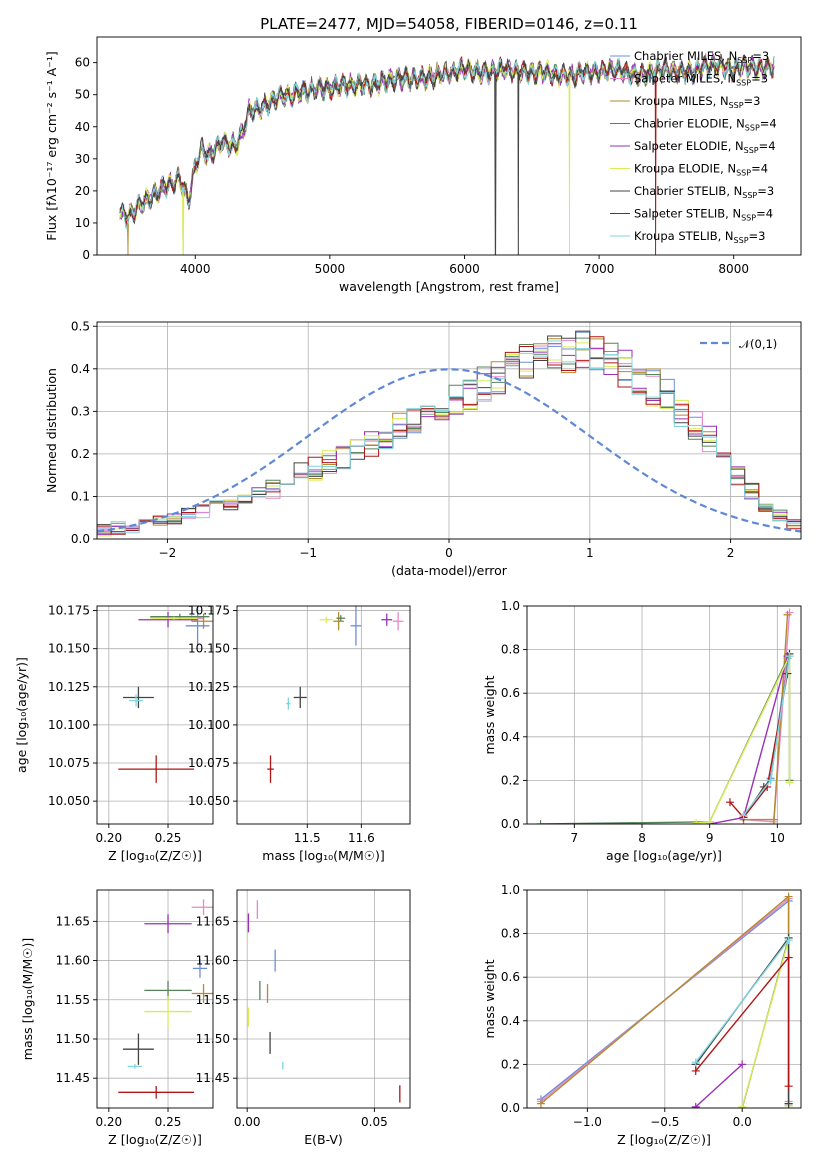 This screenshot has width=819, height=1170. Describe the element at coordinates (80, 539) in the screenshot. I see `y-tick-label: 0.0` at that location.